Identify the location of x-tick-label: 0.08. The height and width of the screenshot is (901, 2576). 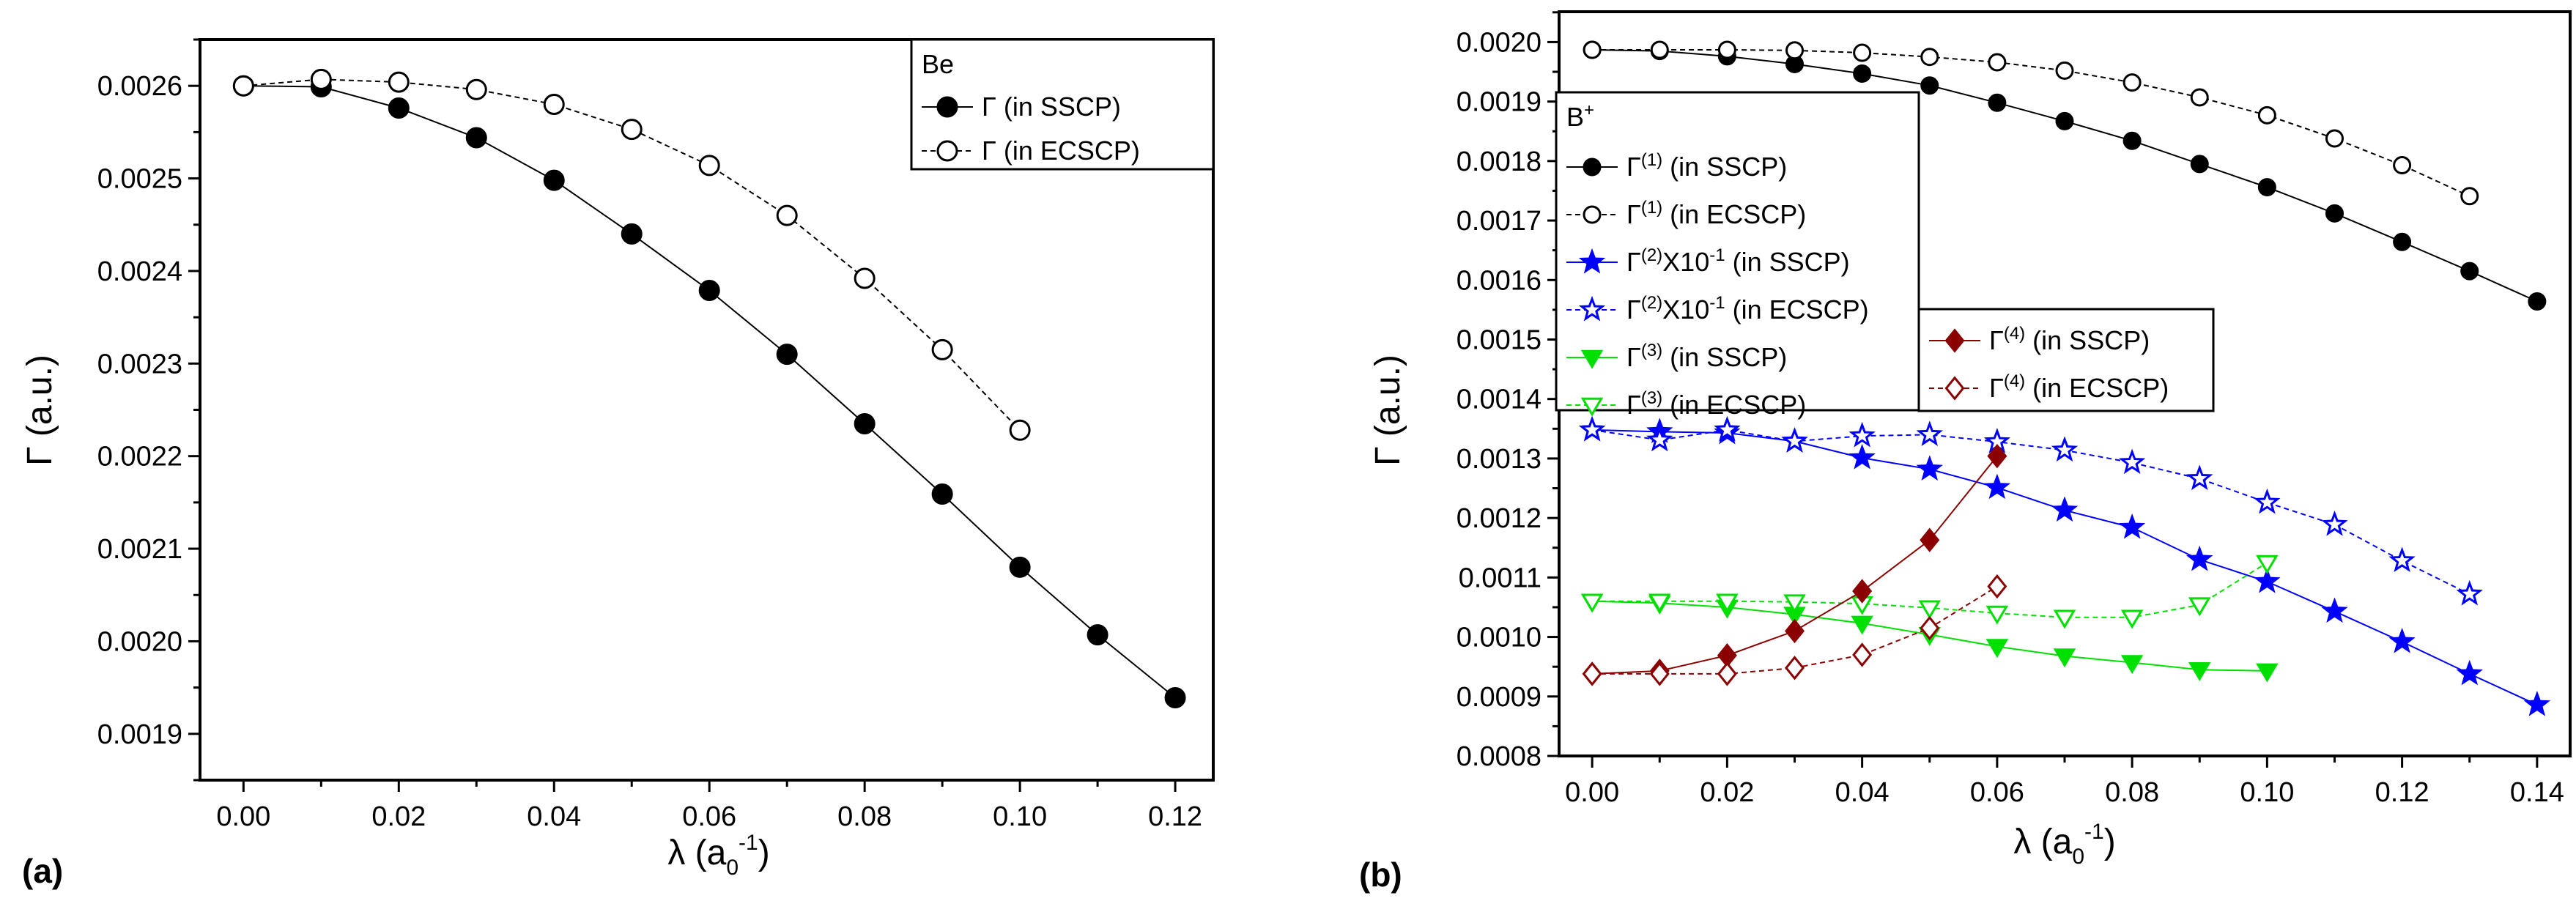
(864, 817).